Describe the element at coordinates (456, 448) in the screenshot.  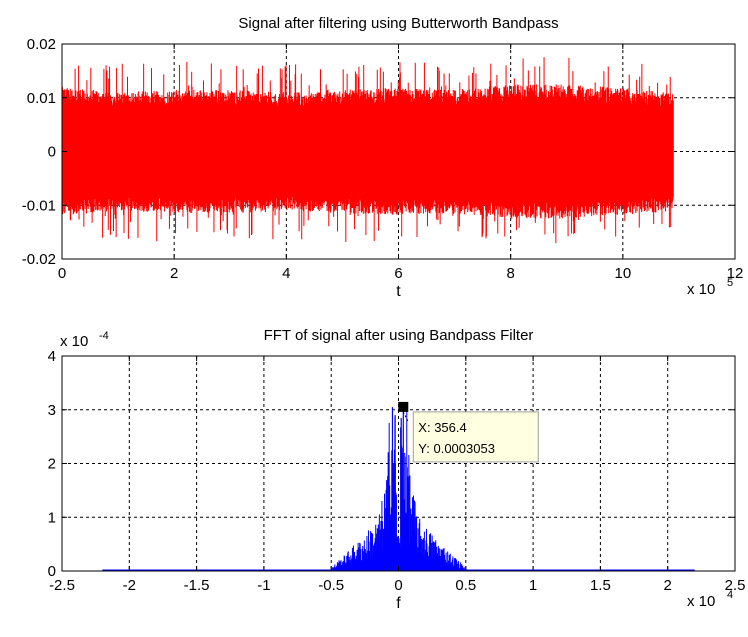
I see `datatip-y-value: Y: 0.0003053` at that location.